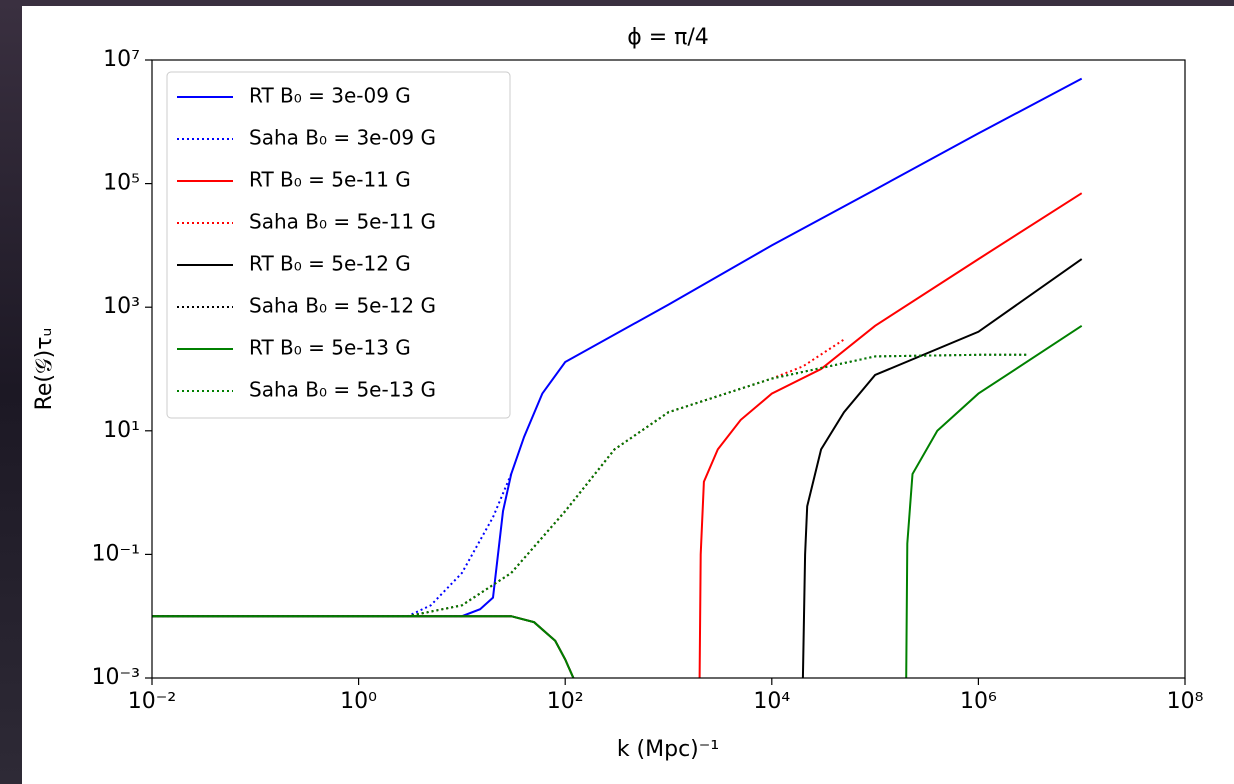 This screenshot has height=784, width=1234. I want to click on chart-title: ϕ = π/4, so click(668, 37).